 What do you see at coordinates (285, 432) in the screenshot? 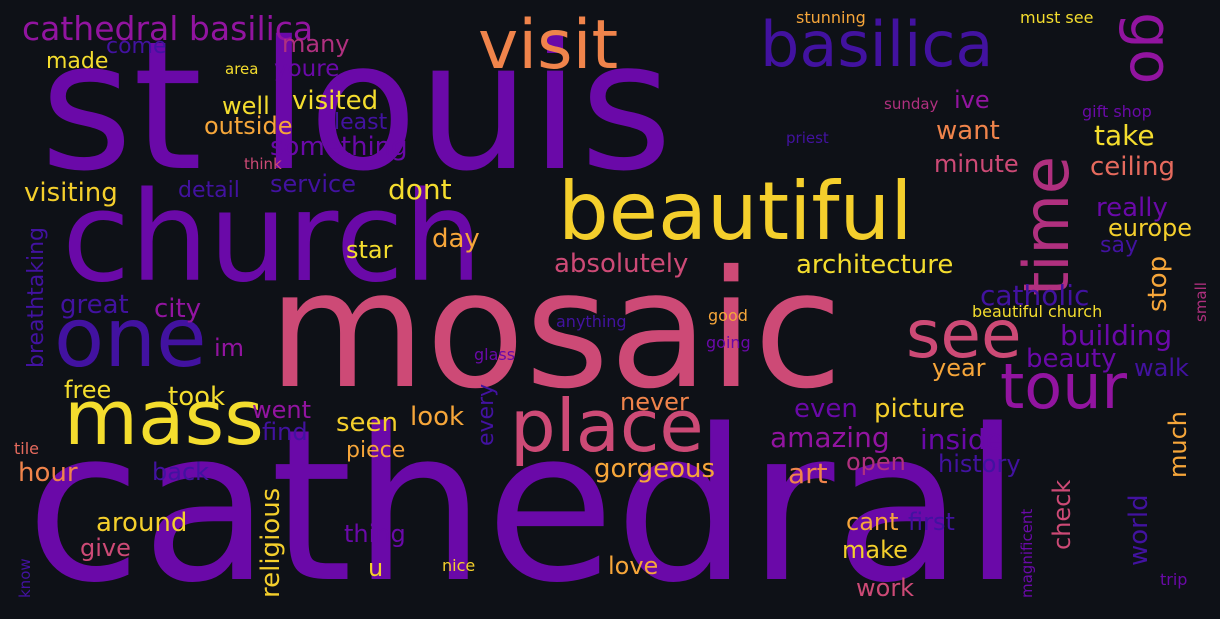
I see `word-find: find` at bounding box center [285, 432].